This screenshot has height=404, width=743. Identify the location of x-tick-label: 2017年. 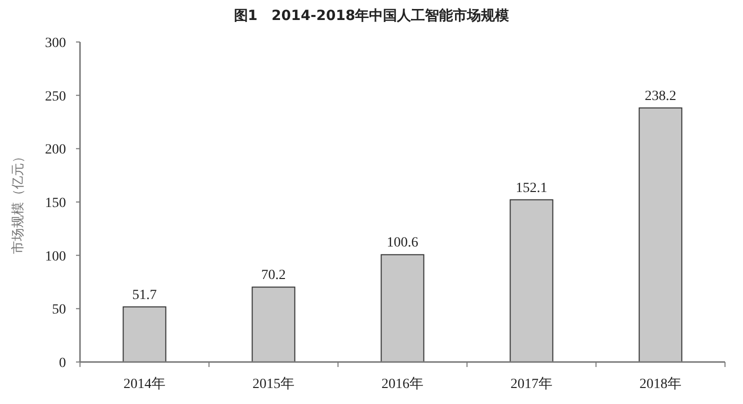
(531, 384).